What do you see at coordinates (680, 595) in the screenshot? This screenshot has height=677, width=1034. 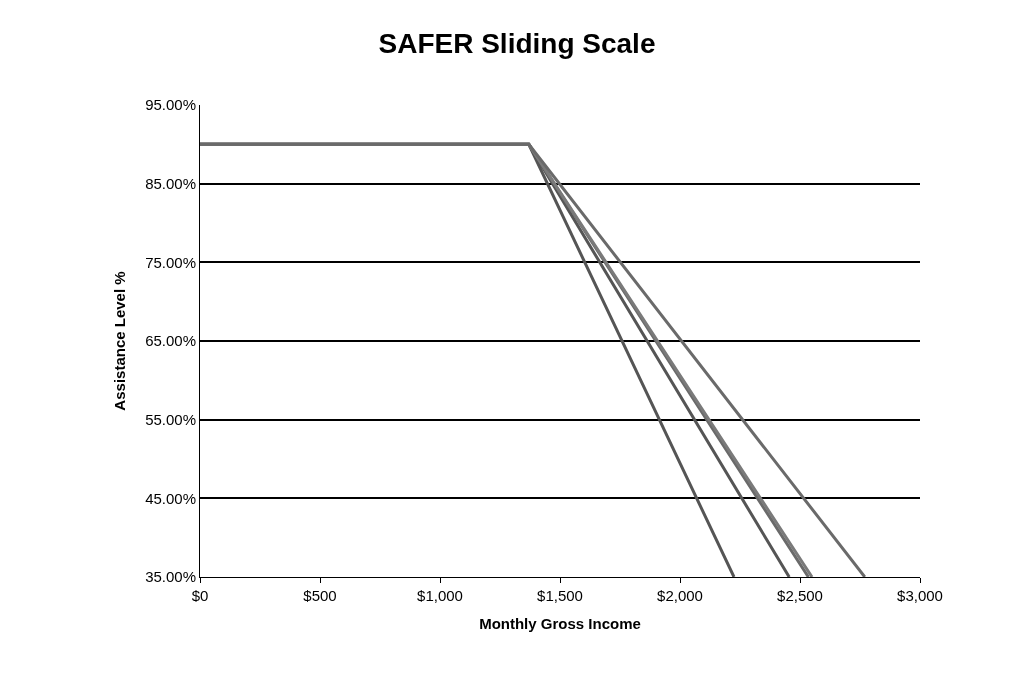 I see `x-tick-label: $2,000` at bounding box center [680, 595].